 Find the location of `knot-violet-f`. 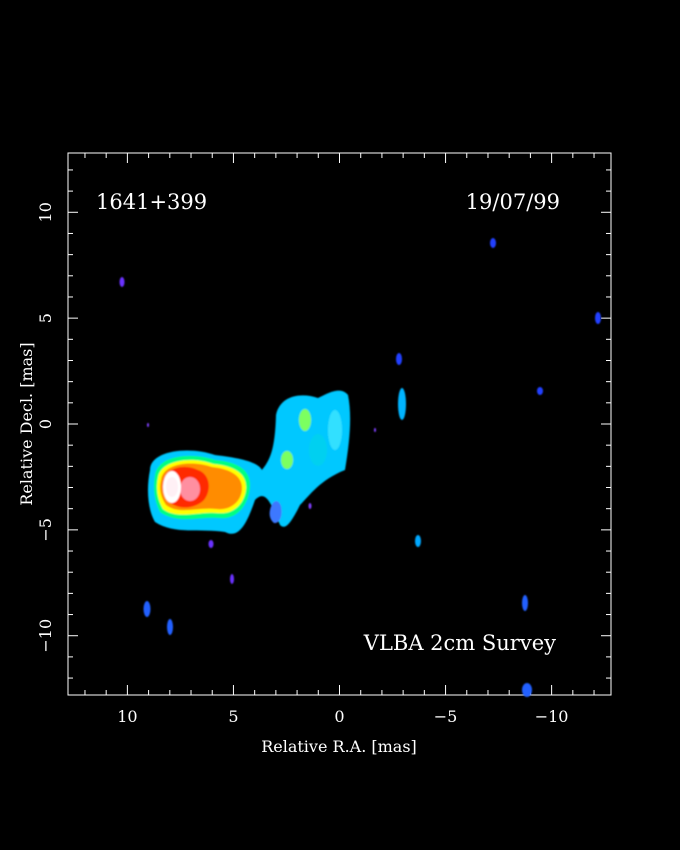

knot-violet-f is located at coordinates (122, 282).